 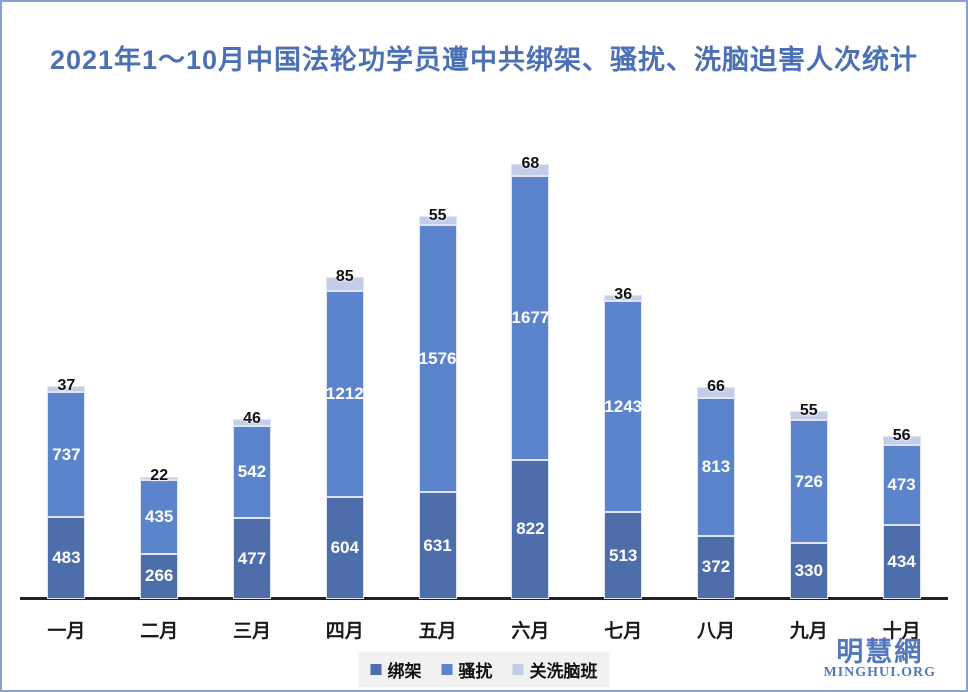 I want to click on bar-top-value-label: 66, so click(x=716, y=387).